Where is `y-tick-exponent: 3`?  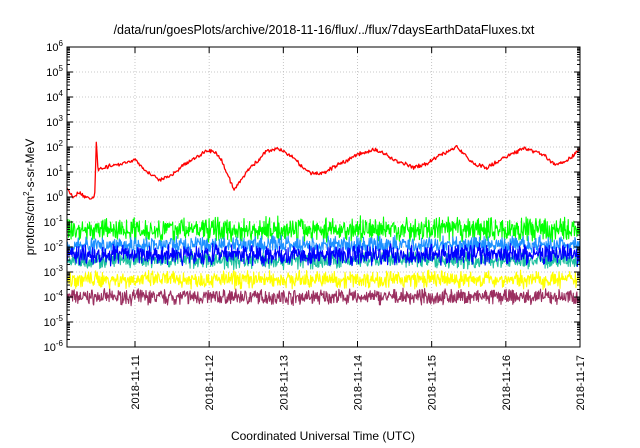
y-tick-exponent: 3 is located at coordinates (61, 118).